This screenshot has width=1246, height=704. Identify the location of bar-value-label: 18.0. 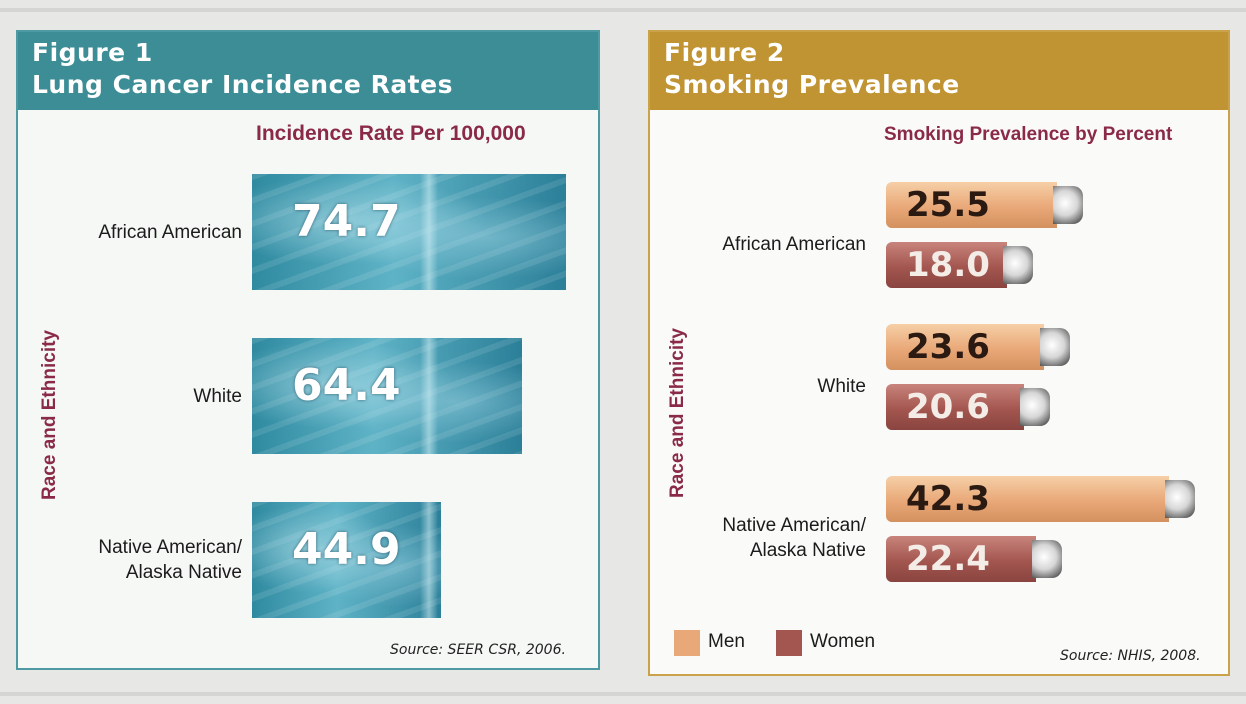
(948, 265).